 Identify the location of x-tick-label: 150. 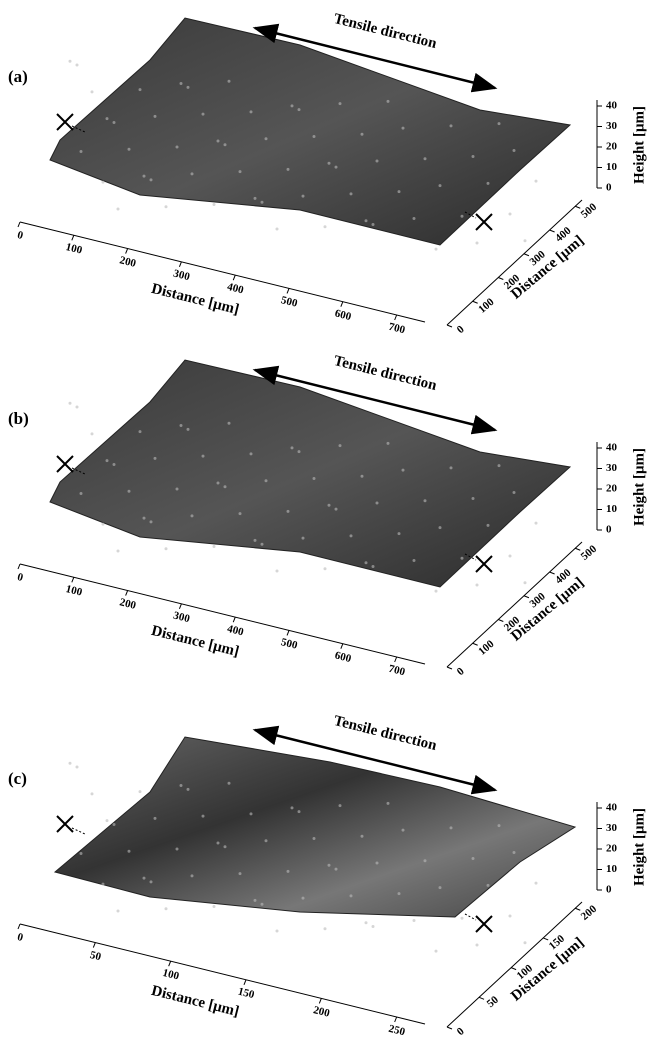
(246, 994).